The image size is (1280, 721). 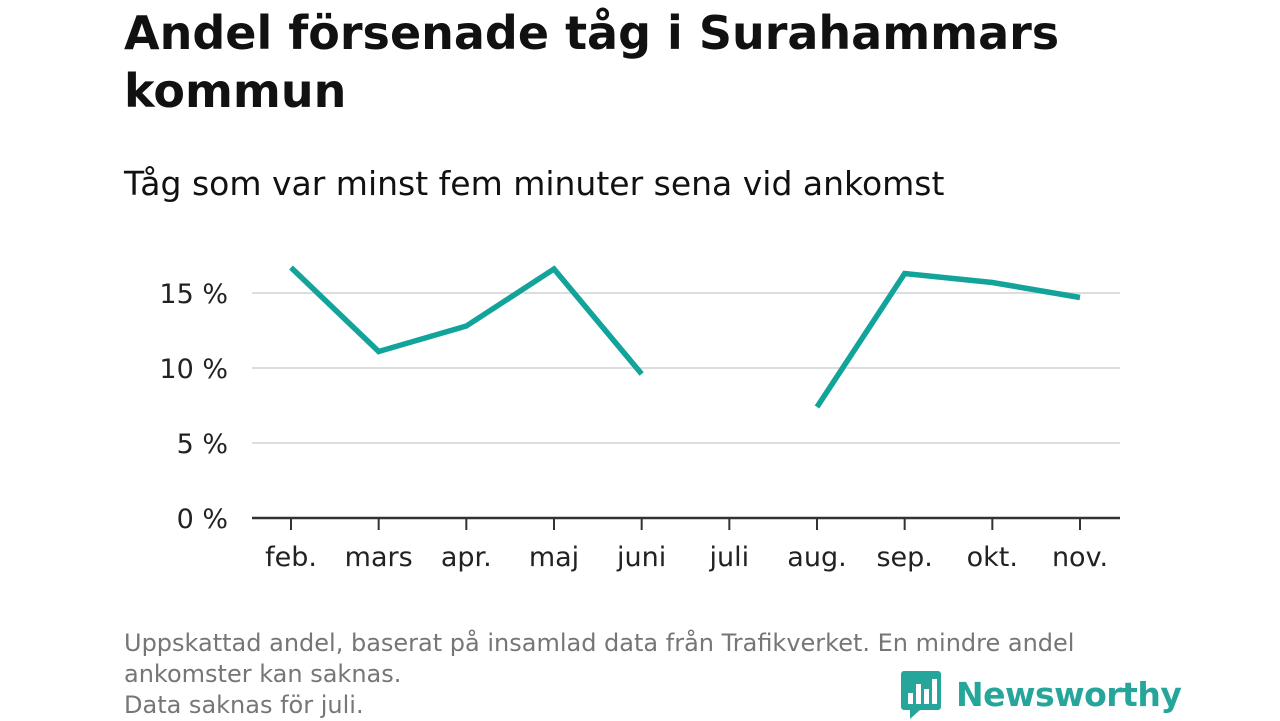 What do you see at coordinates (193, 369) in the screenshot?
I see `y-tick-label: 10 %` at bounding box center [193, 369].